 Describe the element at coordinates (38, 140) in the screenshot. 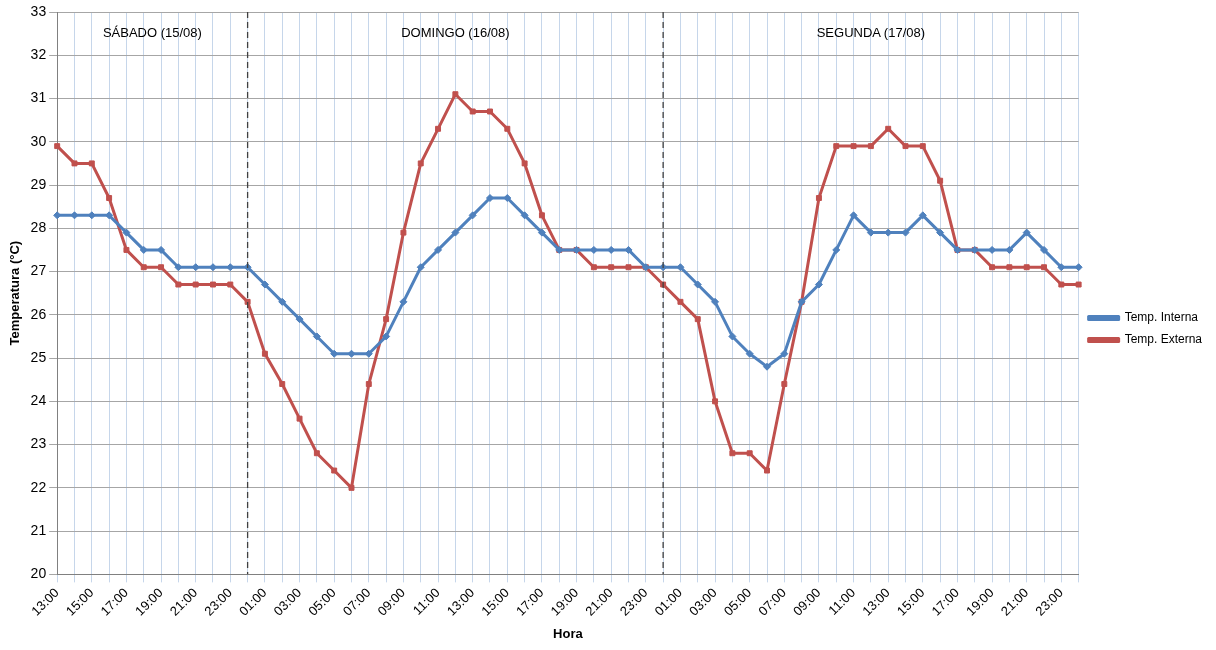

I see `y-tick-label: 30` at that location.